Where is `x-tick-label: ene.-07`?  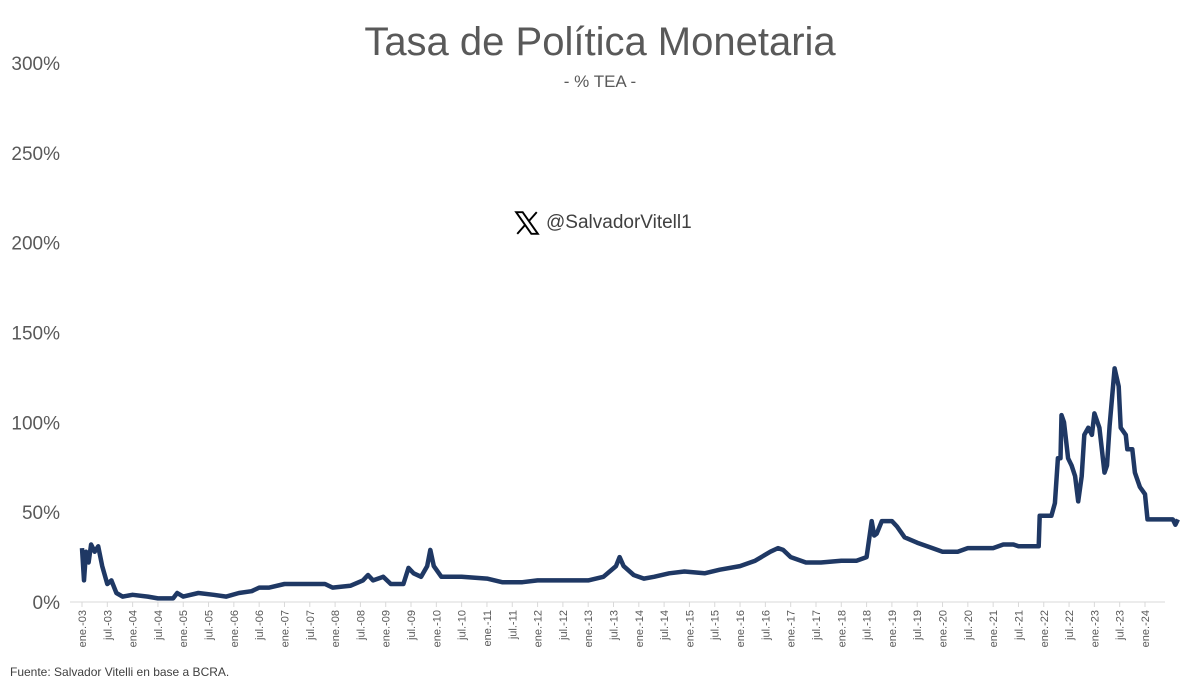 x-tick-label: ene.-07 is located at coordinates (285, 628).